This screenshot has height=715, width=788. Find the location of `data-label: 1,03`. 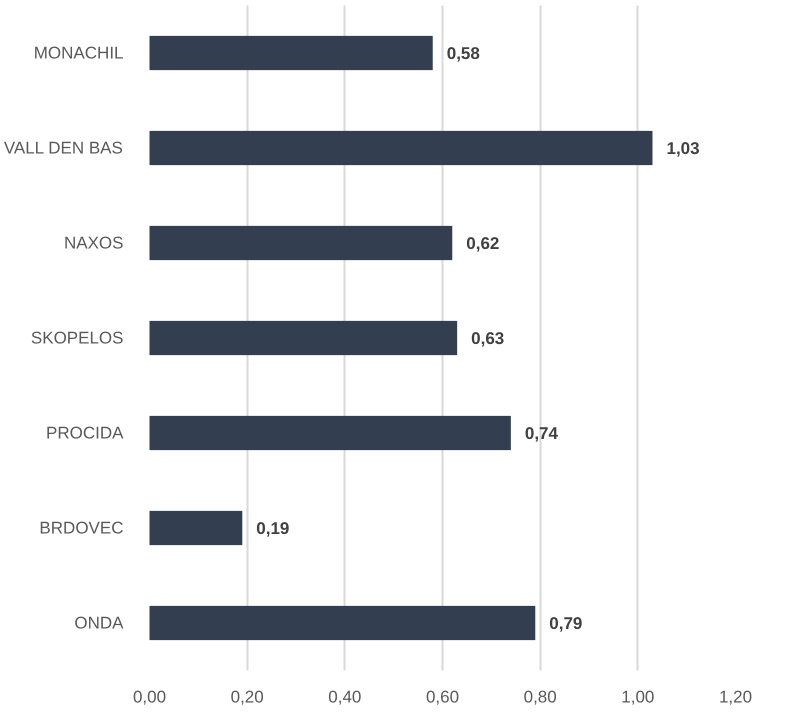

data-label: 1,03 is located at coordinates (683, 148).